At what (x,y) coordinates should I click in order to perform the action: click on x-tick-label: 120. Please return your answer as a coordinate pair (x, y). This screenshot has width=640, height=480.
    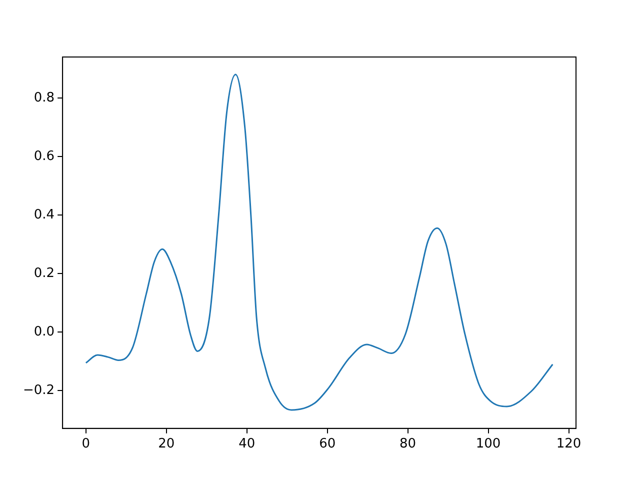
    Looking at the image, I should click on (569, 444).